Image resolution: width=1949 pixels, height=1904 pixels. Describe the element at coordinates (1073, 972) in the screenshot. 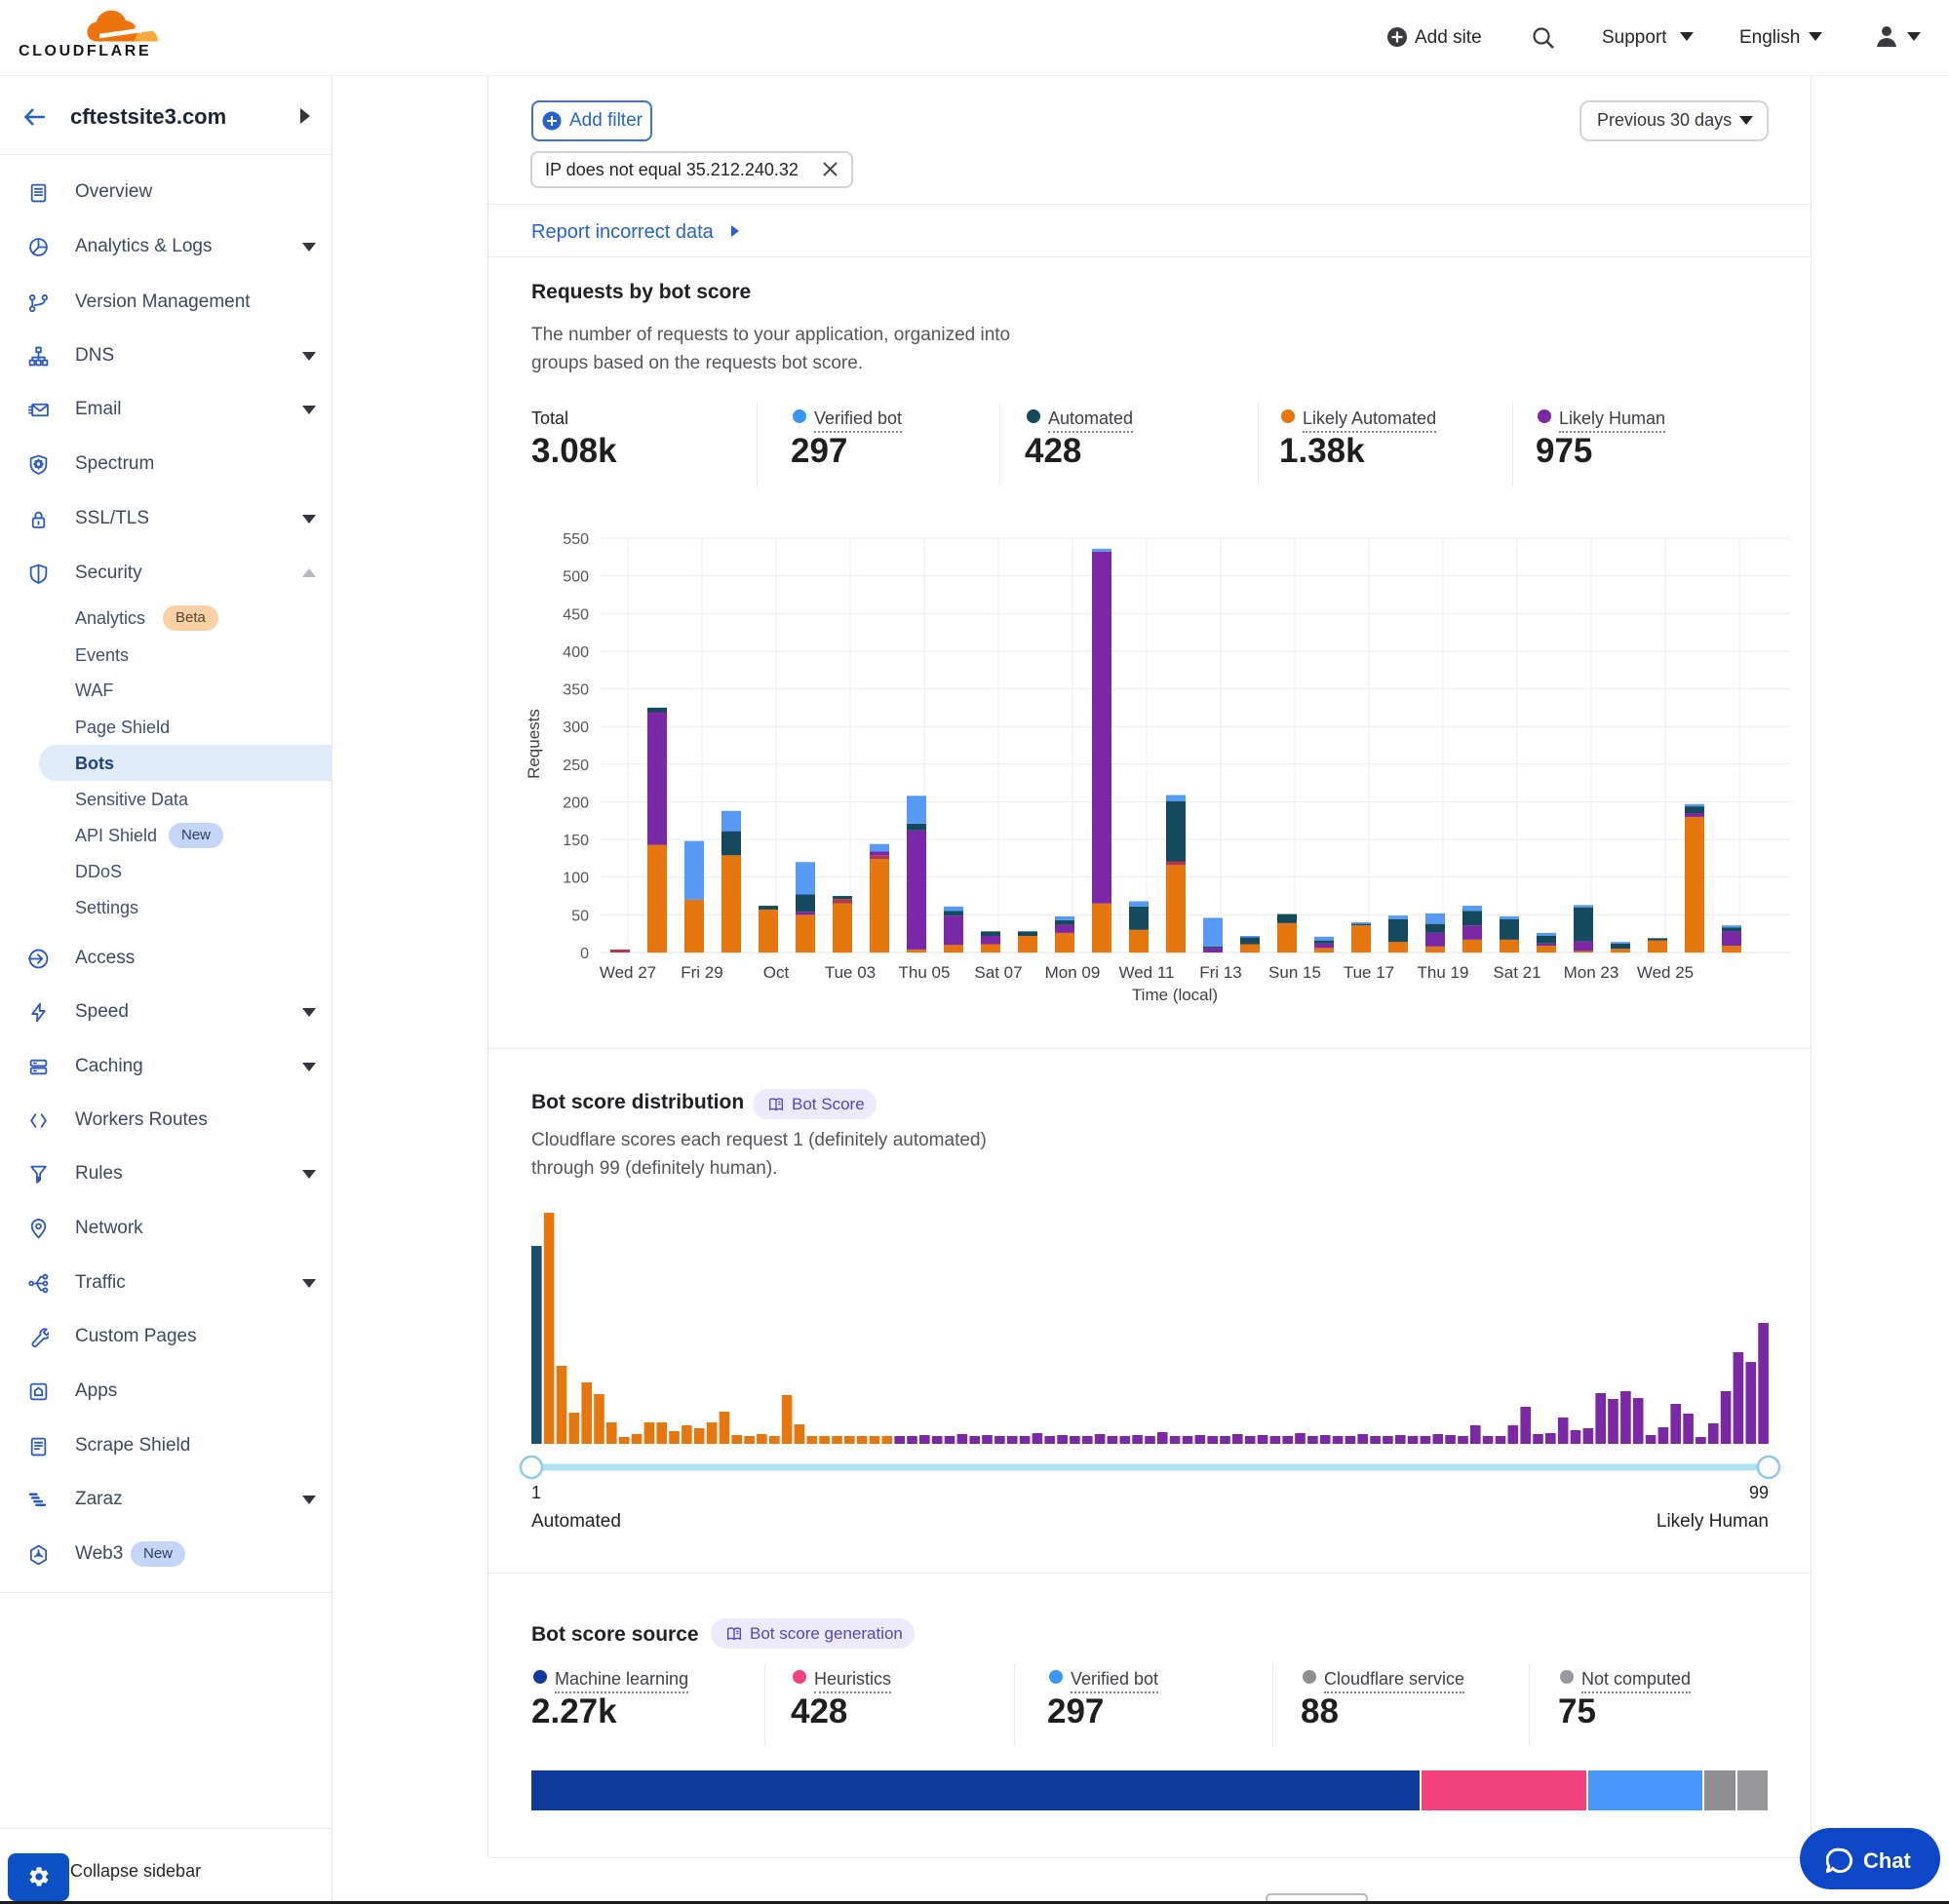

I see `svg-text: Mon 09` at that location.